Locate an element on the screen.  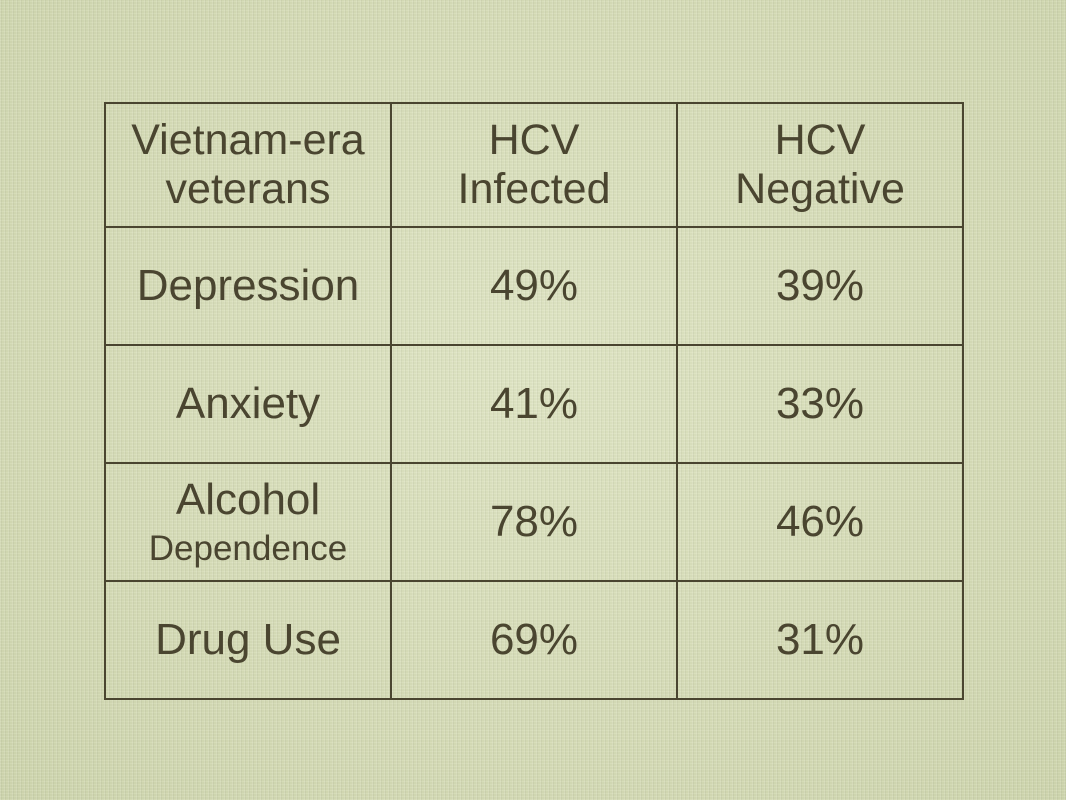
row-label-line2: Dependence is located at coordinates (248, 549).